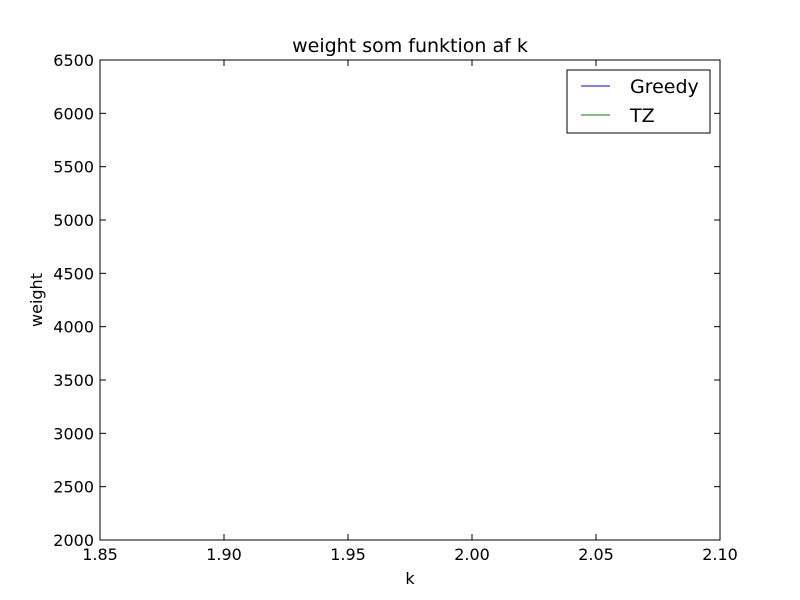  Describe the element at coordinates (36, 300) in the screenshot. I see `y-axis-label: weight` at that location.